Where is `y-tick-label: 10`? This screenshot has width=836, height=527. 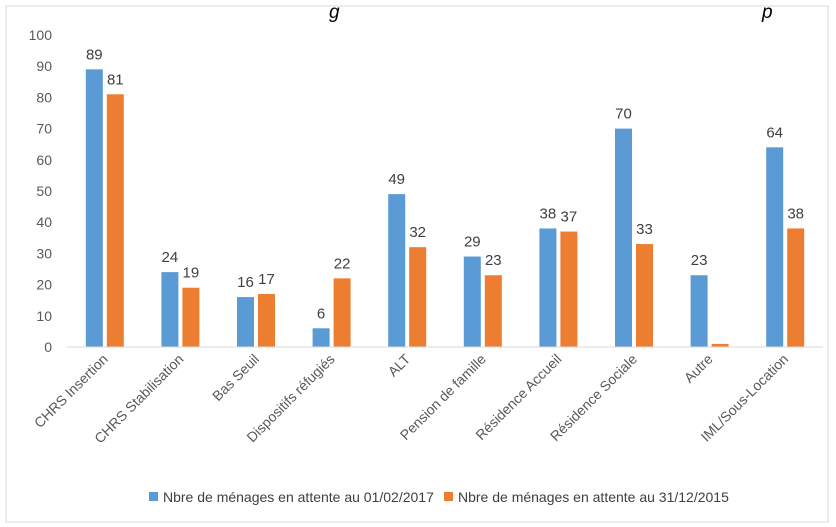 y-tick-label: 10 is located at coordinates (44, 316).